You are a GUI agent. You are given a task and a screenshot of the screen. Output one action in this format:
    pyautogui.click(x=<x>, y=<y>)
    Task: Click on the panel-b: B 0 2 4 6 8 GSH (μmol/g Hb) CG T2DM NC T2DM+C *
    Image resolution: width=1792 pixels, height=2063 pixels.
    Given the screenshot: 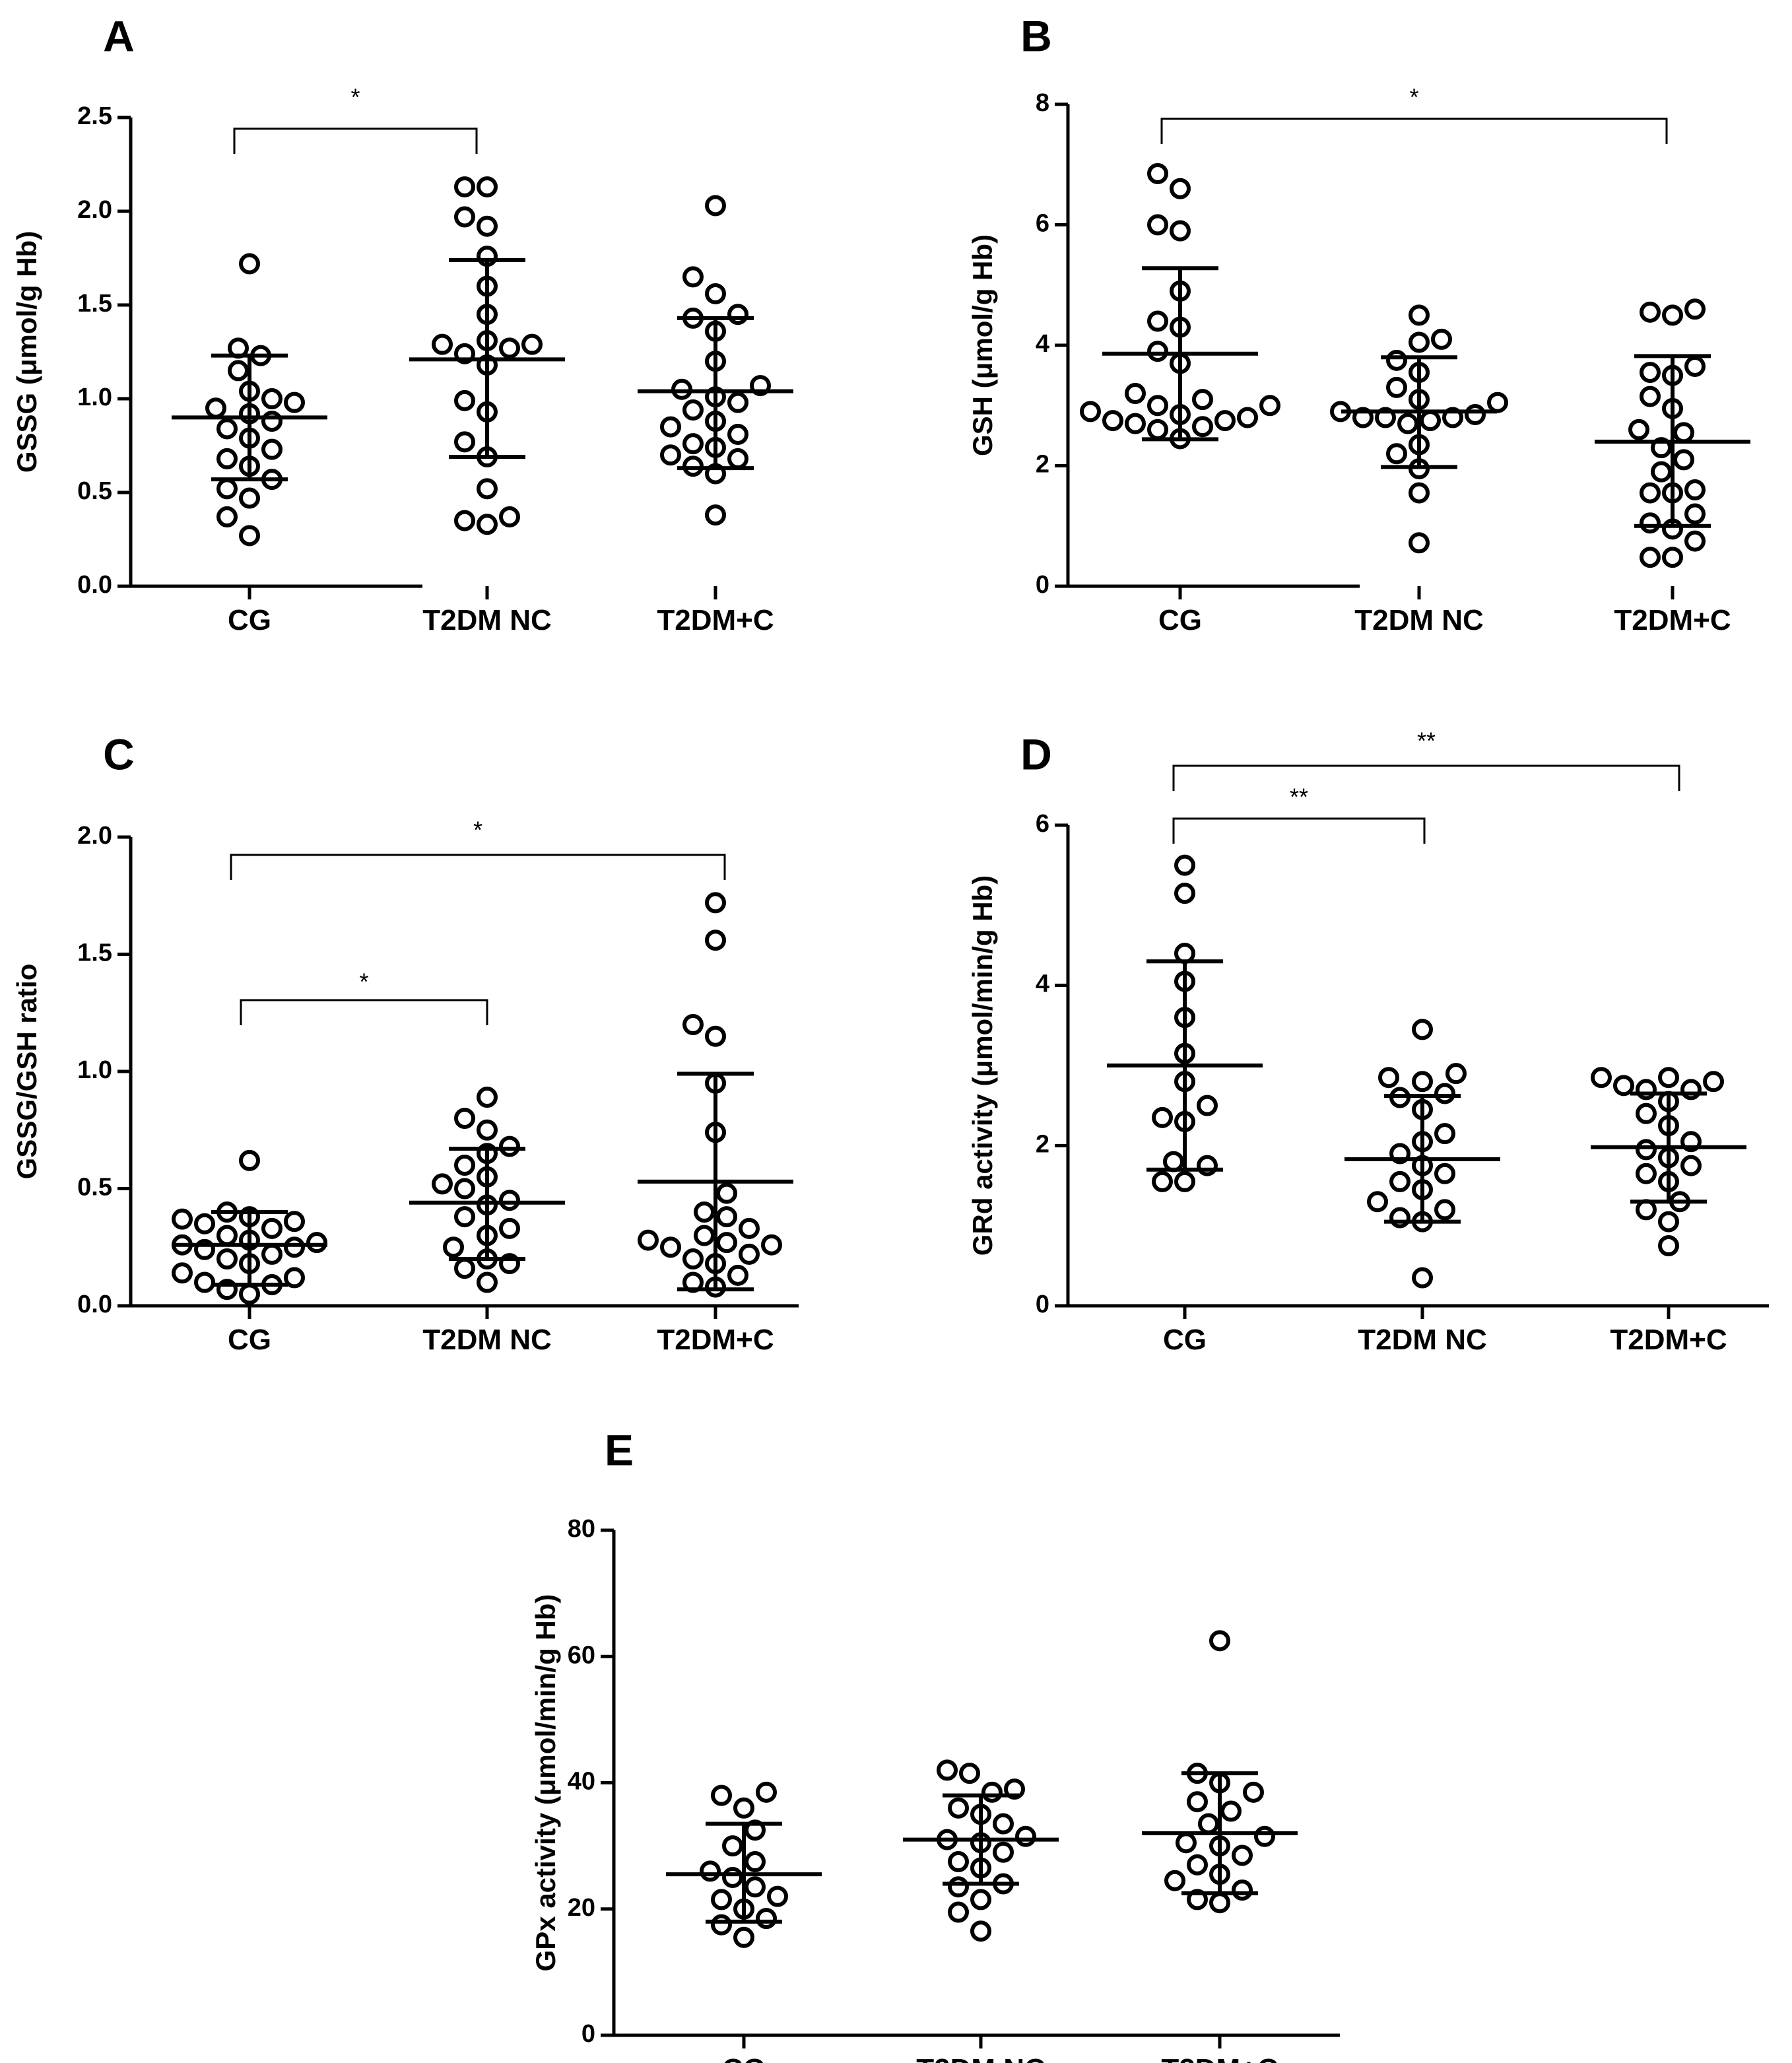 What is the action you would take?
    pyautogui.click(x=1358, y=323)
    